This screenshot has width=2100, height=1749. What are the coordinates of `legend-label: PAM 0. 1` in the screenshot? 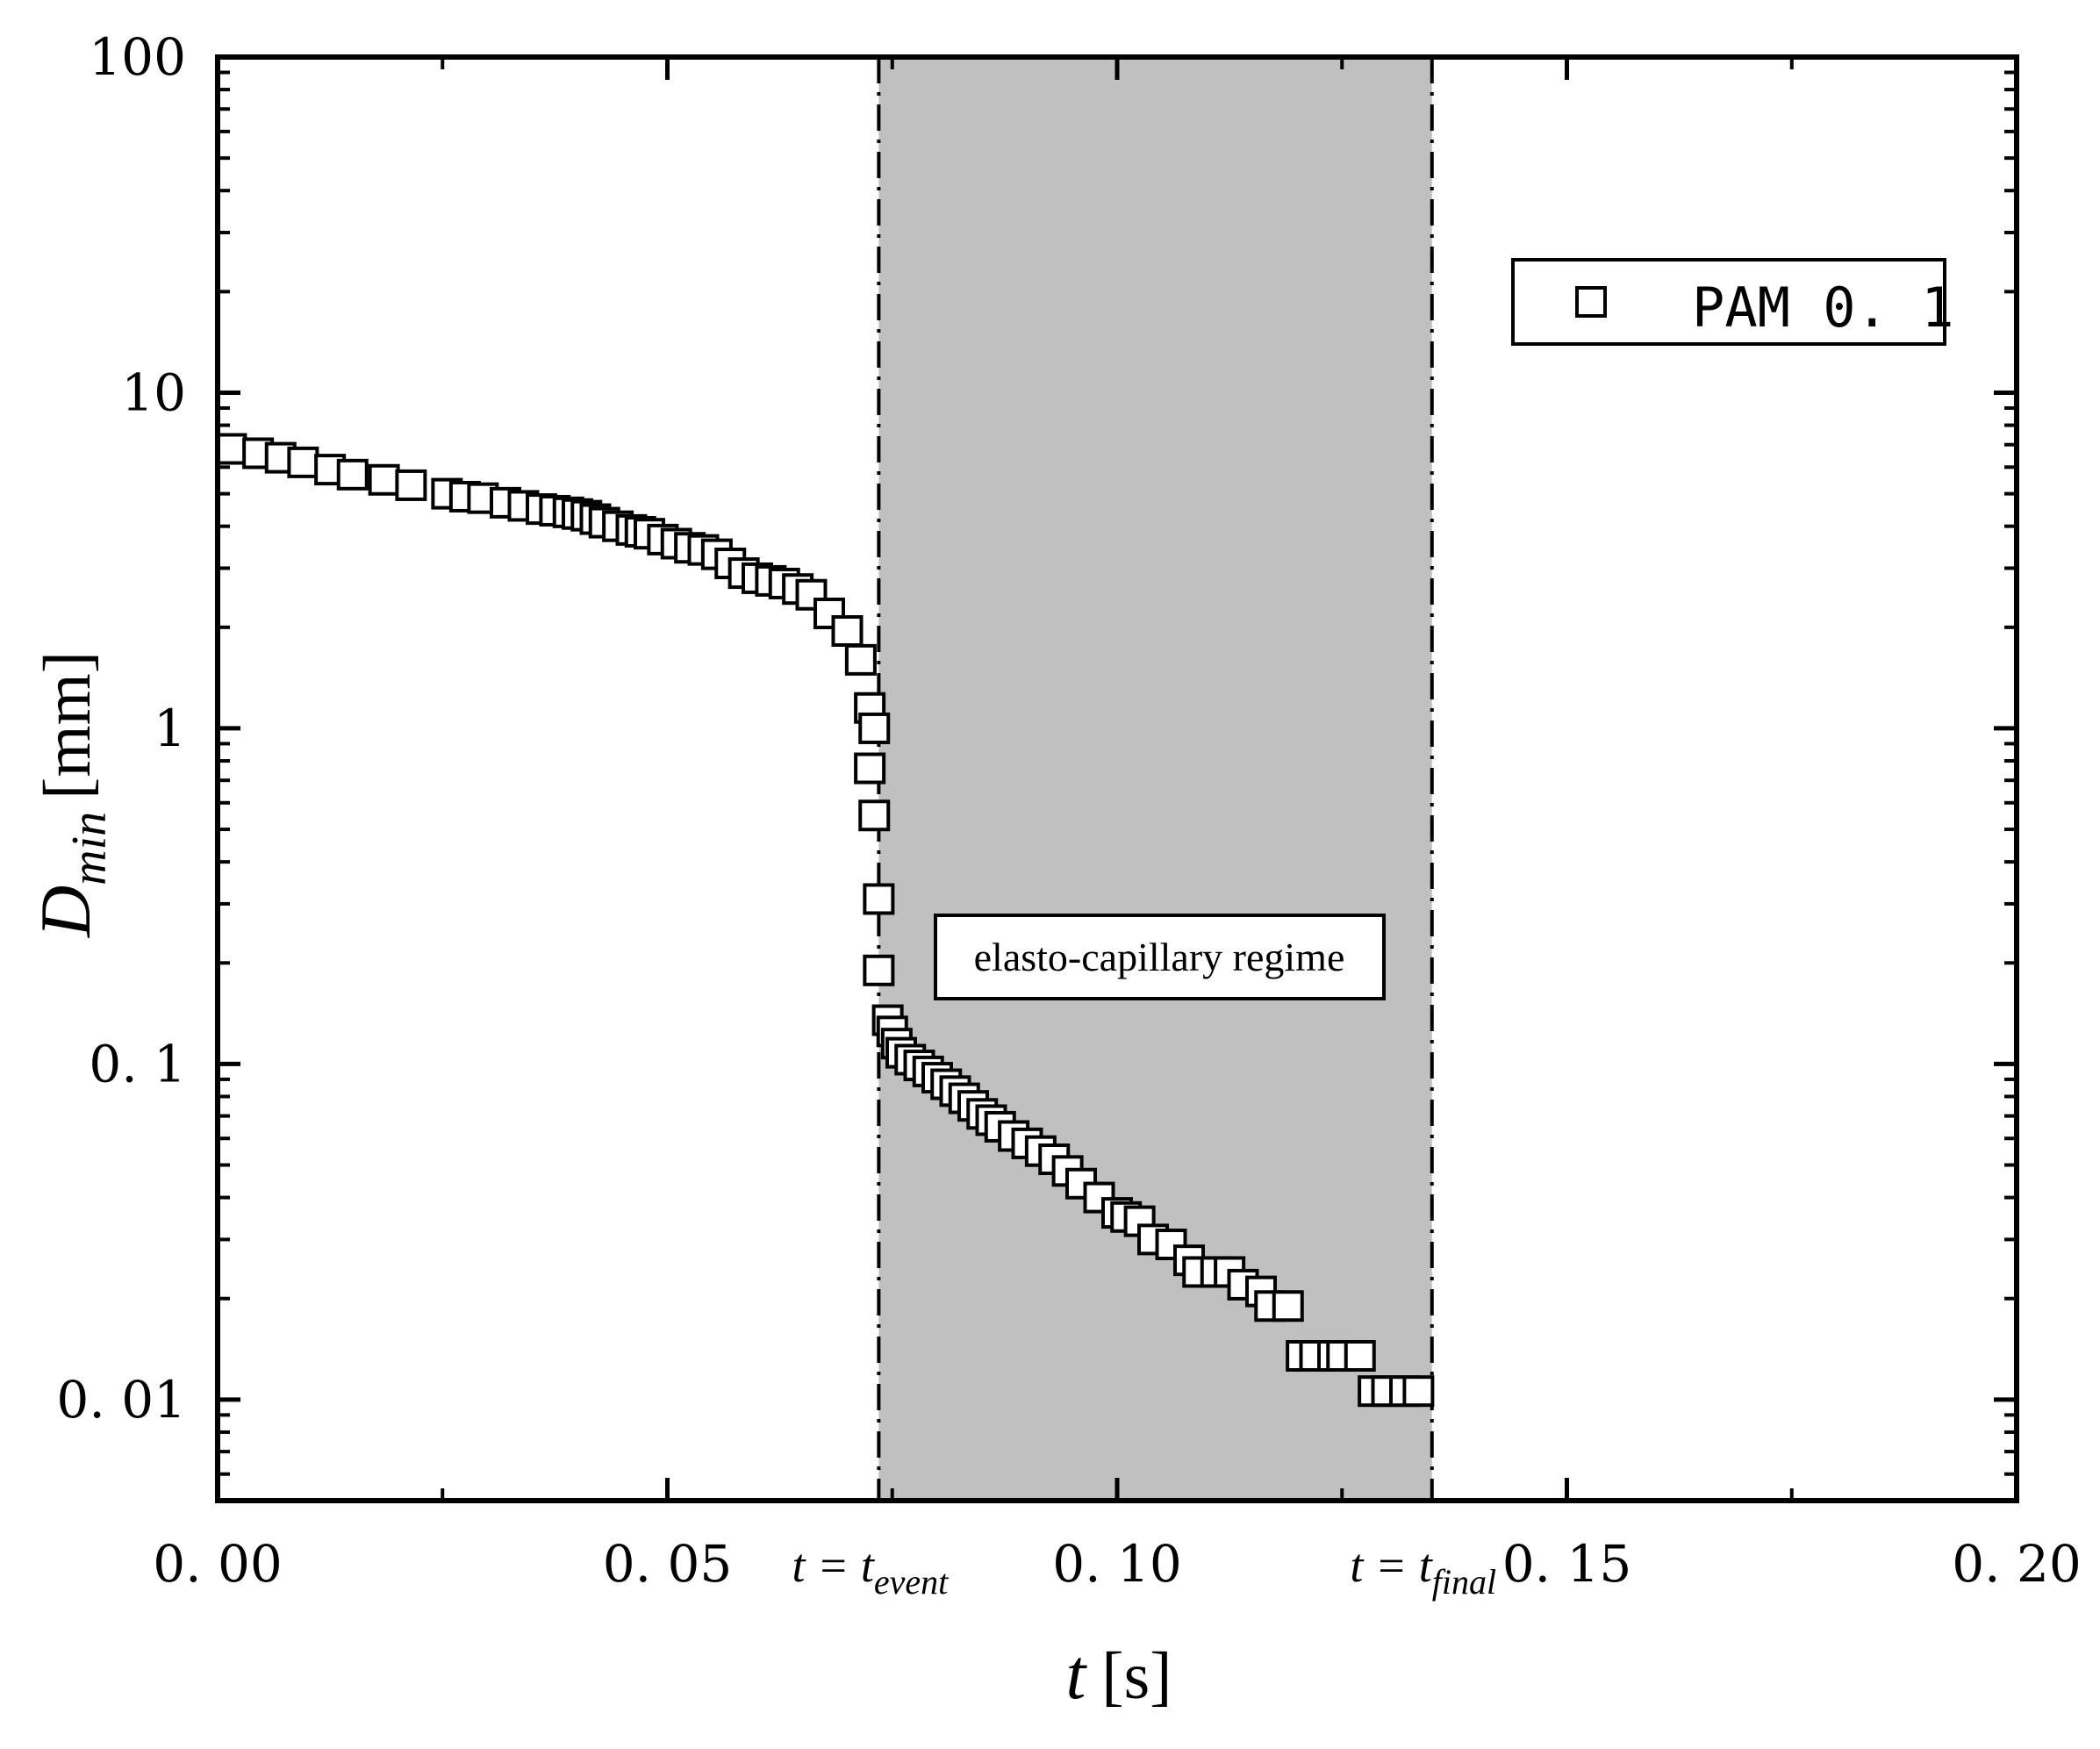 It's located at (1823, 308).